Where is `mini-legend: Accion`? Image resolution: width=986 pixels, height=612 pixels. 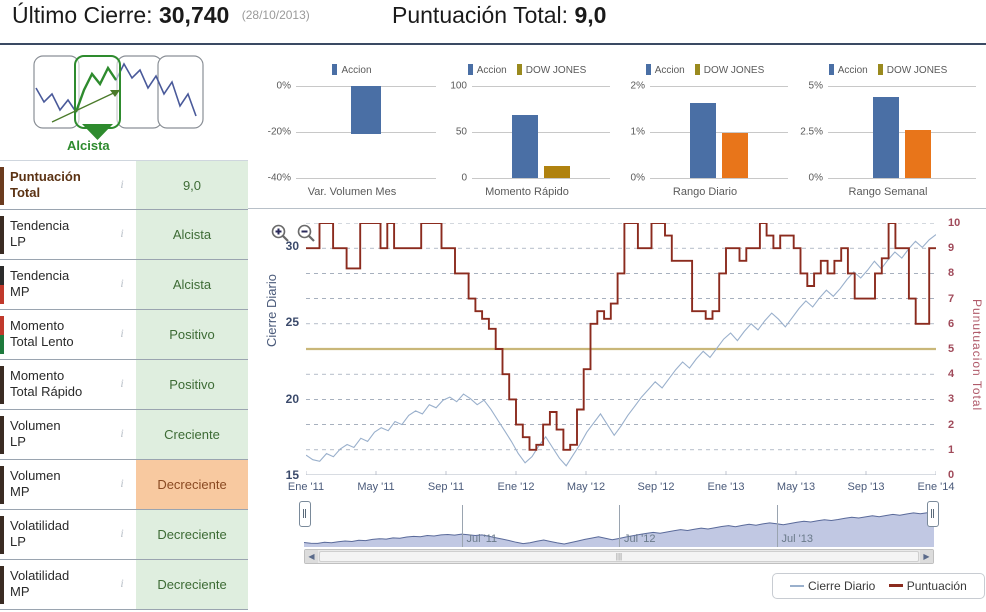 mini-legend: Accion is located at coordinates (352, 70).